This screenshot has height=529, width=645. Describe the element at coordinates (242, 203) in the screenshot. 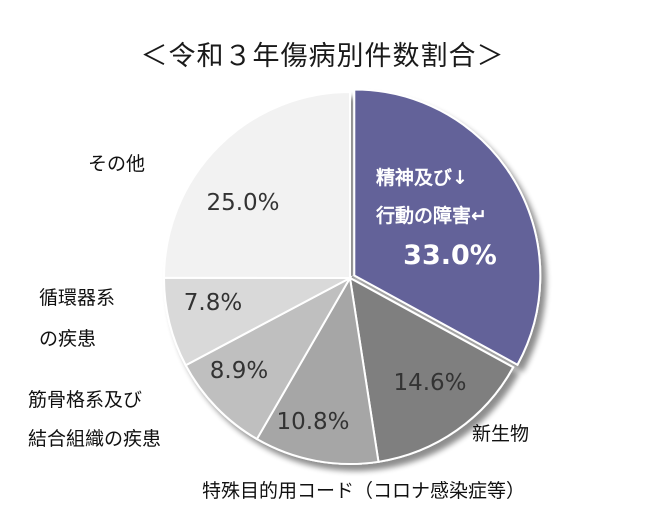

I see `slice-value-label-5: 25.0%` at that location.